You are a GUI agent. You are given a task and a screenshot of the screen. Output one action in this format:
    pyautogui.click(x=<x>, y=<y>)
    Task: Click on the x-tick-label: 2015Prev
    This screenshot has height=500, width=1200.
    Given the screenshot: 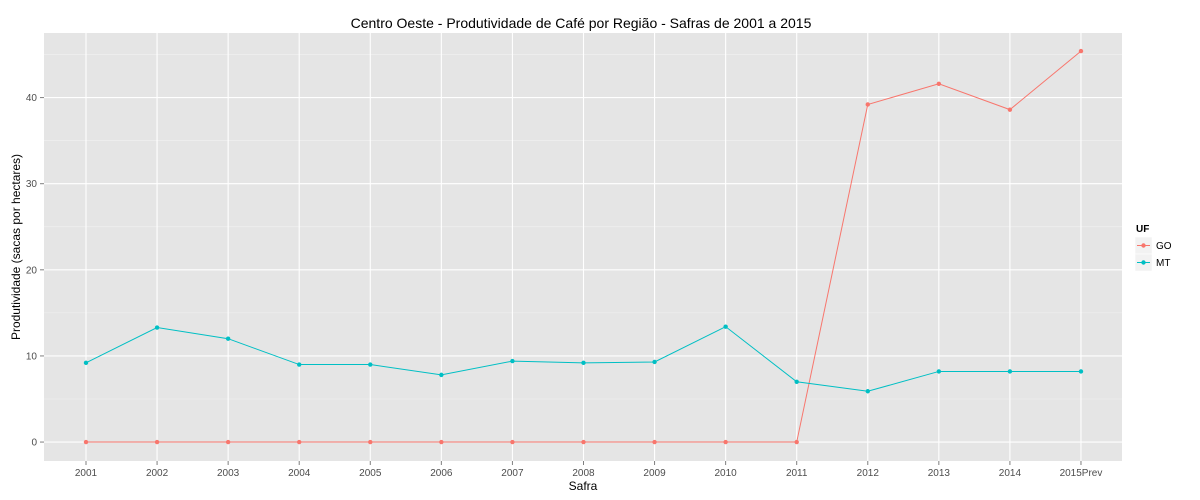 What is the action you would take?
    pyautogui.click(x=1081, y=473)
    